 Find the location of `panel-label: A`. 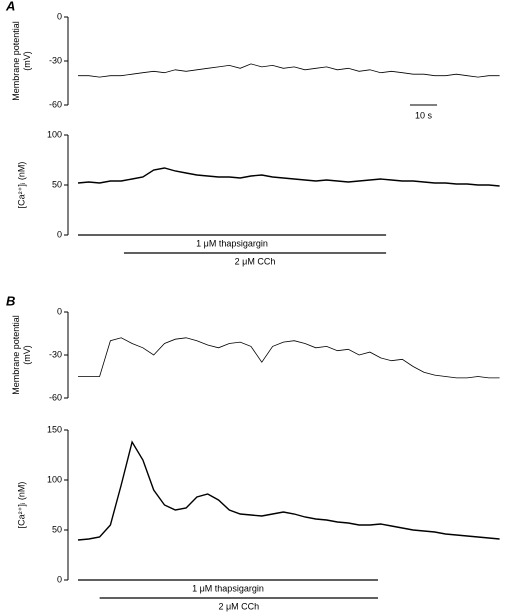

panel-label: A is located at coordinates (10, 6).